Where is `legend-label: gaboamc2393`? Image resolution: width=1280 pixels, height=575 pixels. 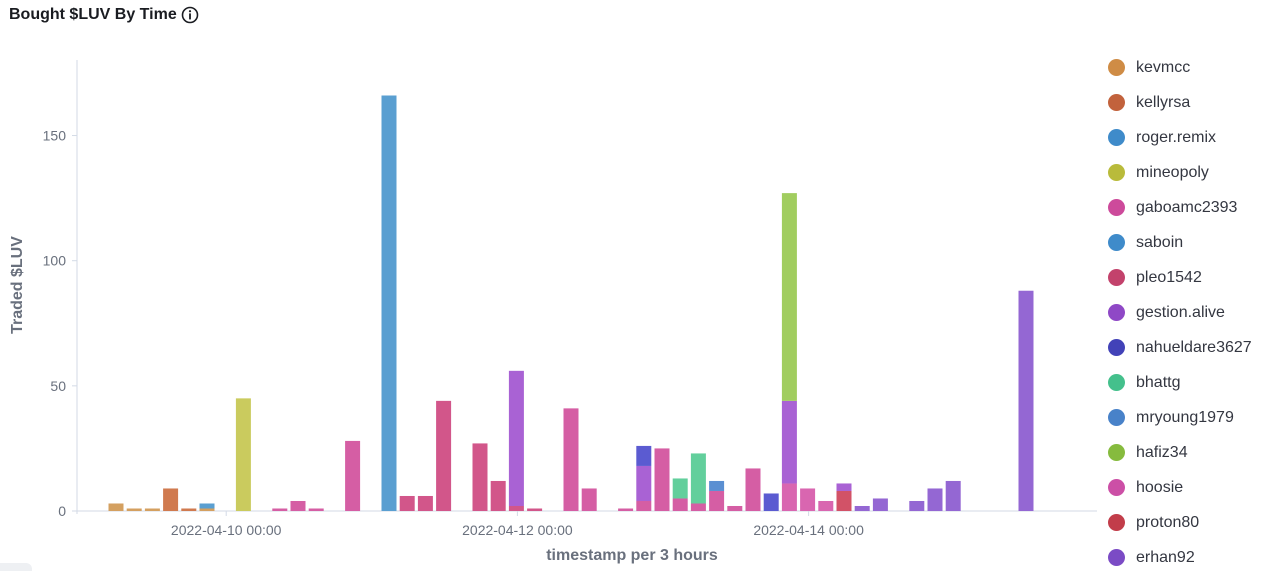 legend-label: gaboamc2393 is located at coordinates (1187, 207).